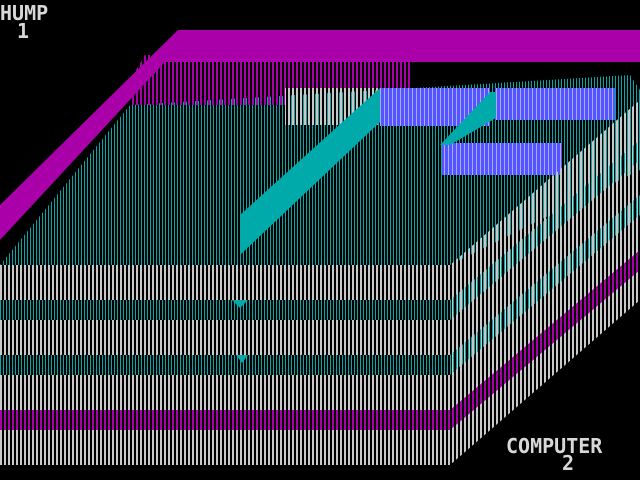 Image resolution: width=640 pixels, height=480 pixels. What do you see at coordinates (554, 446) in the screenshot?
I see `player-name: COMPUTER` at bounding box center [554, 446].